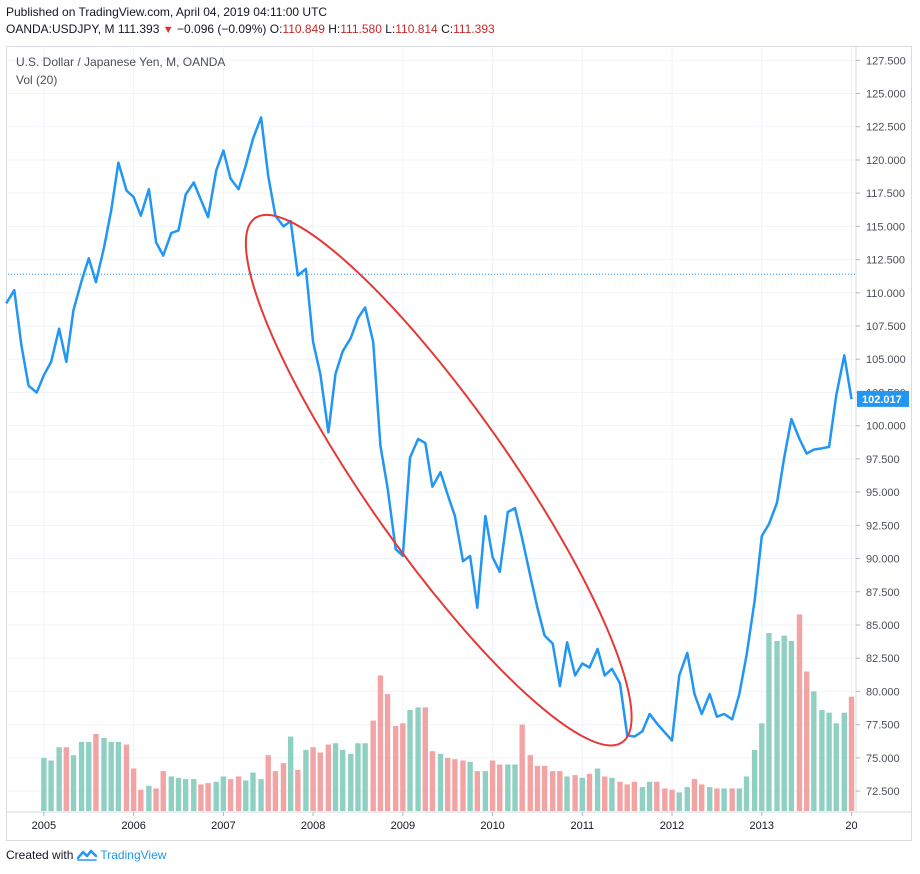 The height and width of the screenshot is (874, 920). Describe the element at coordinates (222, 29) in the screenshot. I see `price-change: −0.096 (−0.09%)` at that location.